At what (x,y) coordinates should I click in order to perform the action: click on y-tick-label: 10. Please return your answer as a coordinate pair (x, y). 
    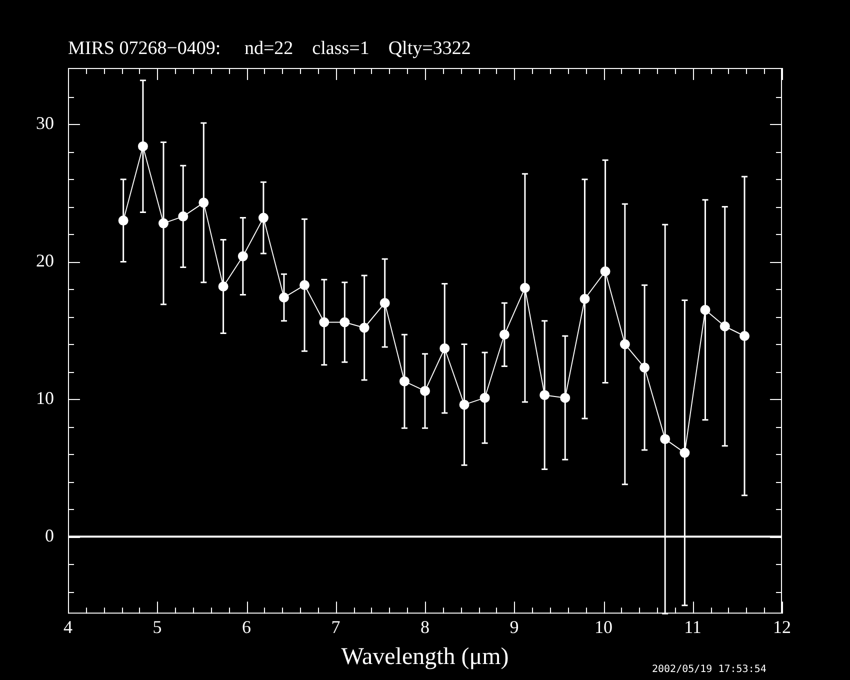
    Looking at the image, I should click on (45, 398).